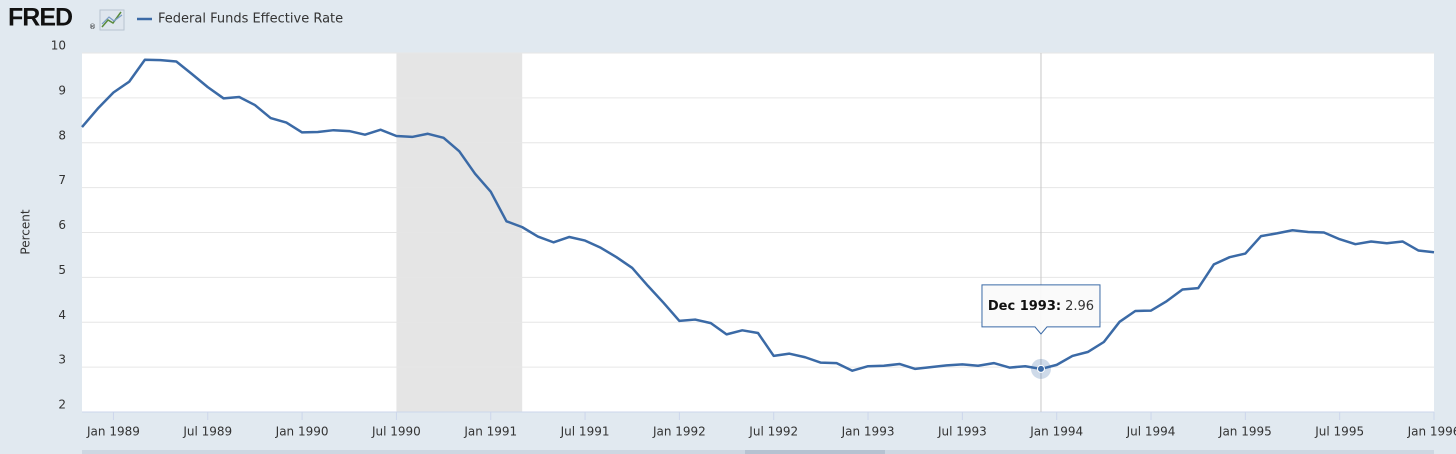 The width and height of the screenshot is (1456, 454). Describe the element at coordinates (112, 20) in the screenshot. I see `logo-icon` at that location.